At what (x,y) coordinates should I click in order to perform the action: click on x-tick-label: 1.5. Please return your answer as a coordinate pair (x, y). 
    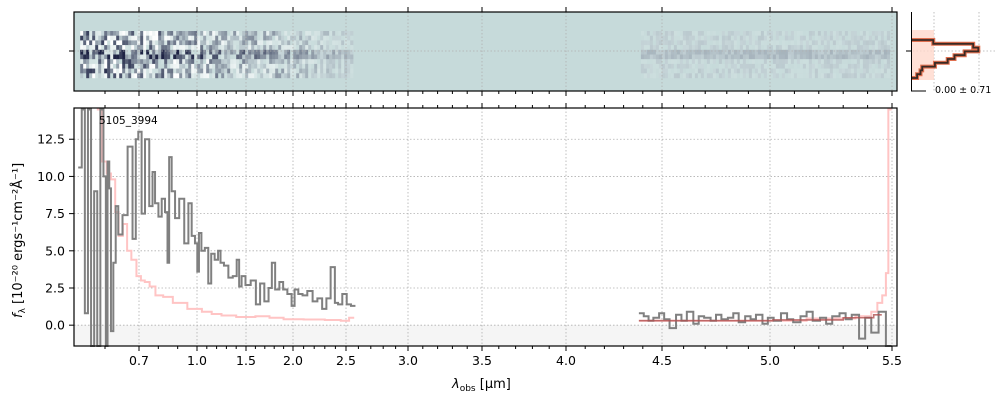
    Looking at the image, I should click on (246, 360).